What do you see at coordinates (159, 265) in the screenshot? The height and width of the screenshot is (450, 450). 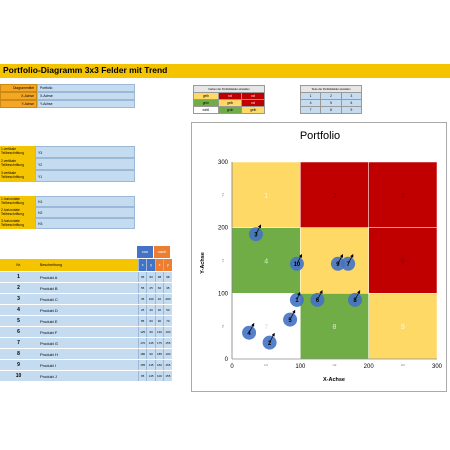 I see `header-nach-x: x` at bounding box center [159, 265].